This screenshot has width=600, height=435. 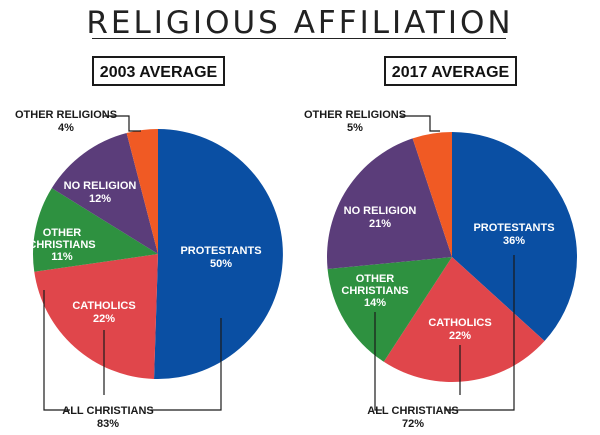 I want to click on value-all-christians: 83%, so click(x=108, y=424).